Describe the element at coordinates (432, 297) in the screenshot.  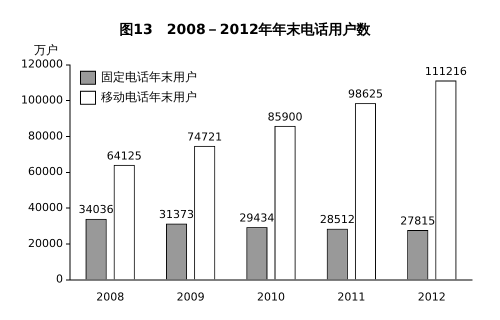
I see `x-tick-label: 2012` at that location.